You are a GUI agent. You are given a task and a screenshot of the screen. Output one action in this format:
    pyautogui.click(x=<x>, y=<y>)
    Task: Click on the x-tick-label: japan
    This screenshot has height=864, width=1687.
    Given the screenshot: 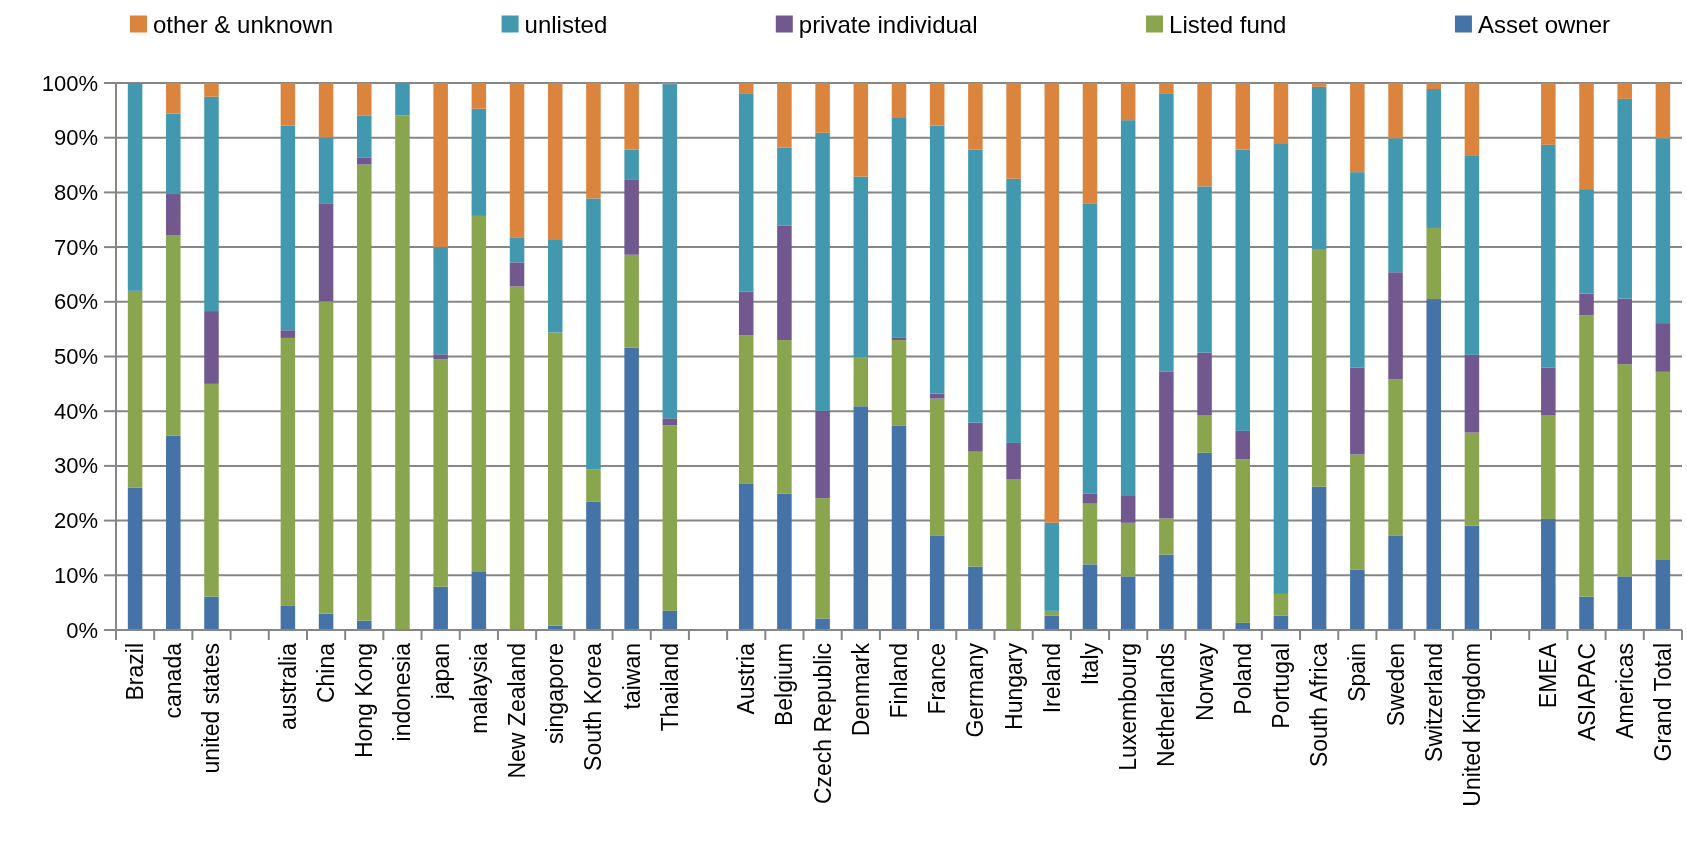 What is the action you would take?
    pyautogui.click(x=440, y=672)
    